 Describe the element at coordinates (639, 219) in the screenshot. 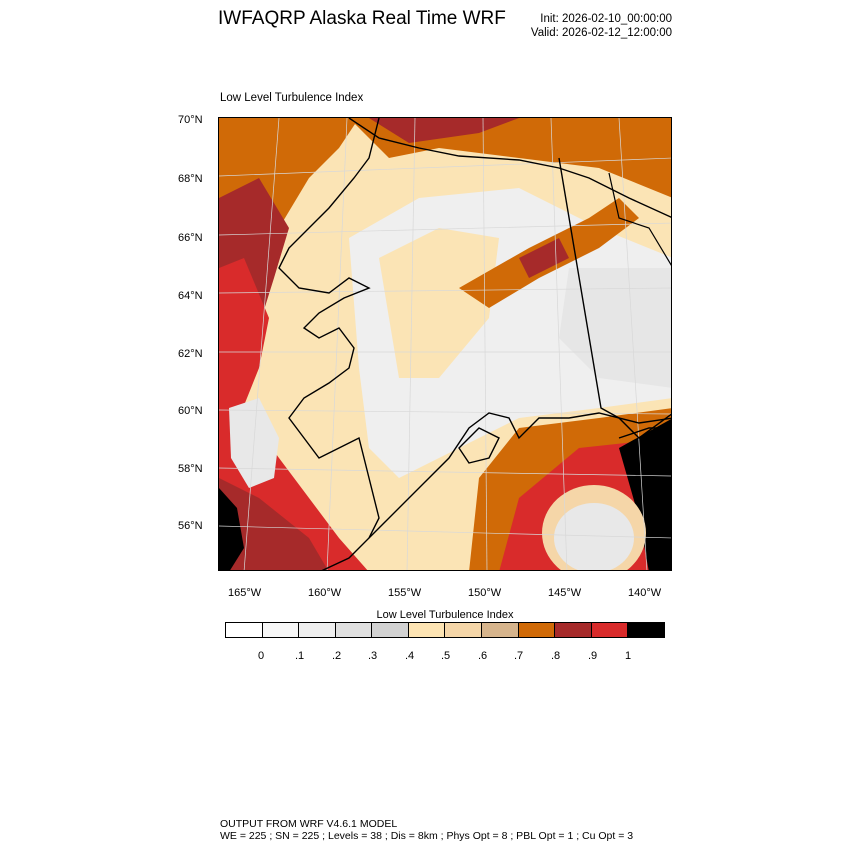

I see `yukon-border` at that location.